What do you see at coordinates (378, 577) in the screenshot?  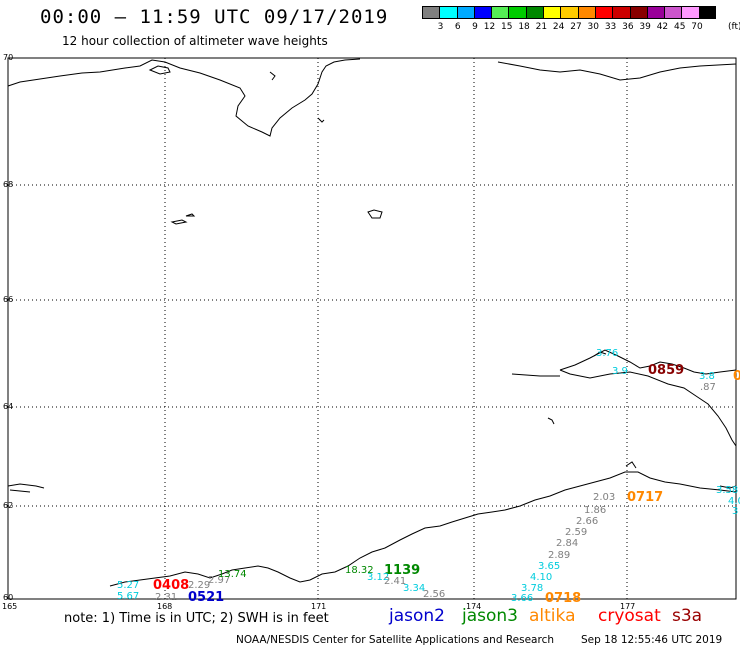 I see `swh-value: 3.12` at bounding box center [378, 577].